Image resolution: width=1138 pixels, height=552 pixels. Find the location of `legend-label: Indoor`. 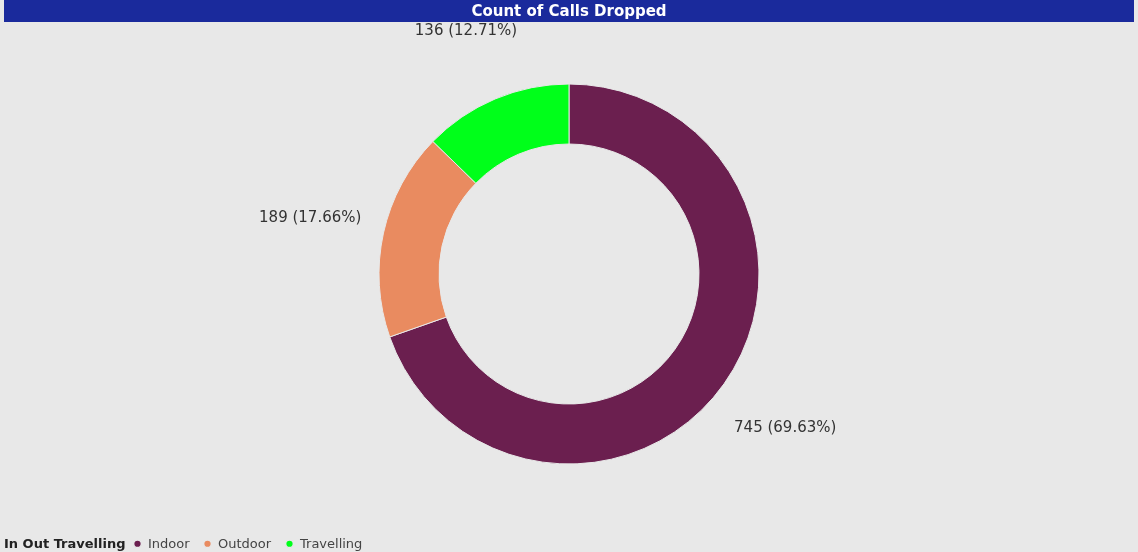

legend-label: Indoor is located at coordinates (169, 543).